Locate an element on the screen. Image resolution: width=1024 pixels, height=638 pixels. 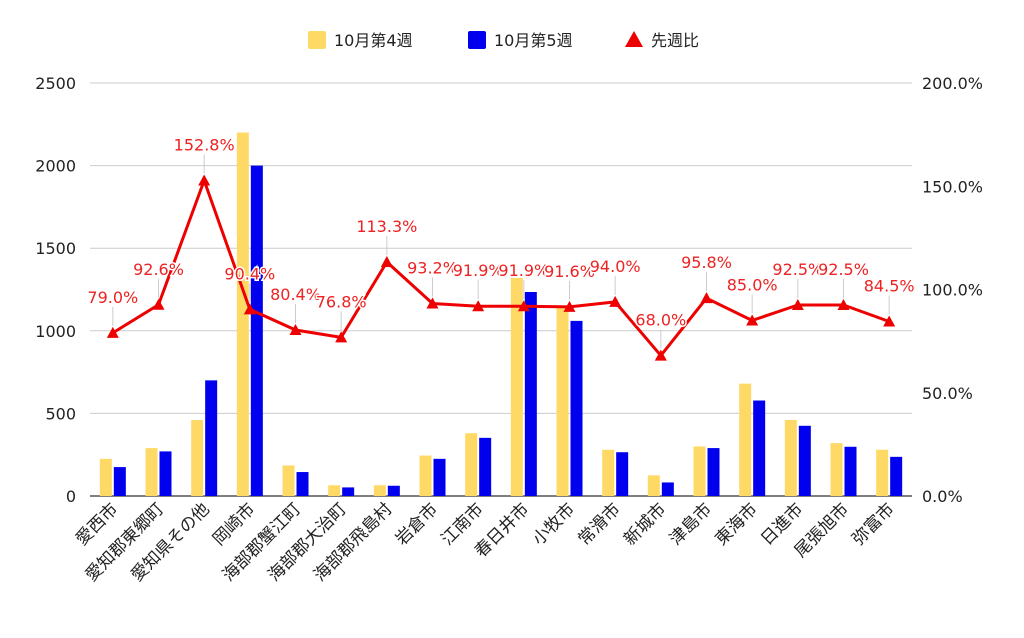
data-label: 85.0% is located at coordinates (752, 284).